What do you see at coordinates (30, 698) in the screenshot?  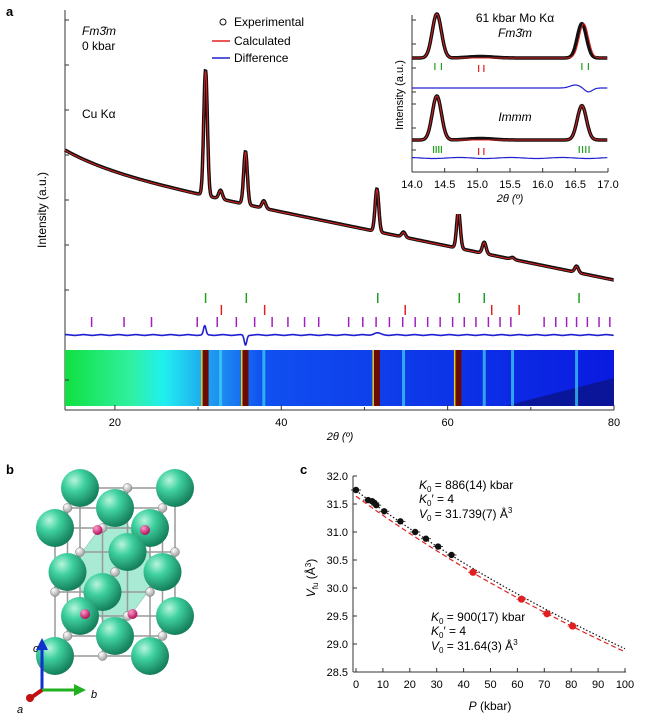 I see `a-axis-arrowhead` at bounding box center [30, 698].